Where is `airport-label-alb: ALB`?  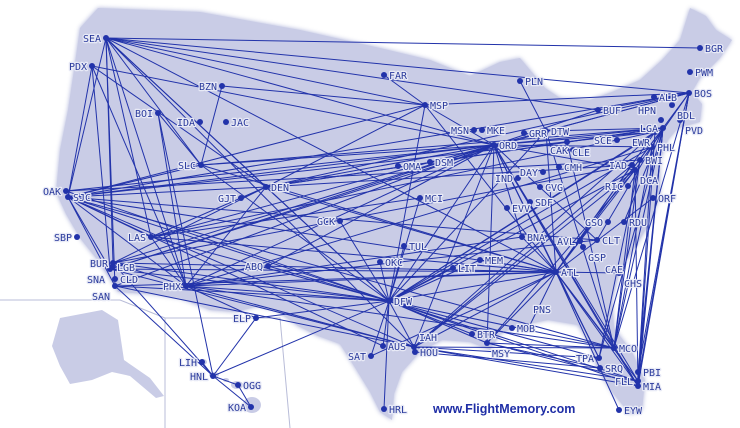 airport-label-alb: ALB is located at coordinates (668, 99).